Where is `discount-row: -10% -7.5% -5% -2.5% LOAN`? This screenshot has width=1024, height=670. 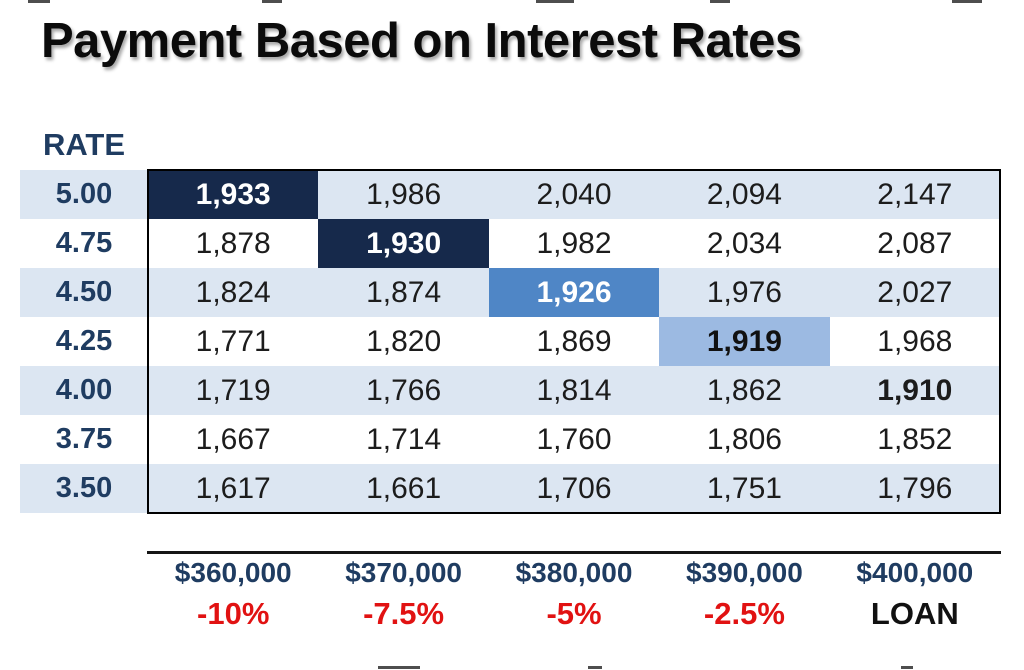
discount-row: -10% -7.5% -5% -2.5% LOAN is located at coordinates (574, 614).